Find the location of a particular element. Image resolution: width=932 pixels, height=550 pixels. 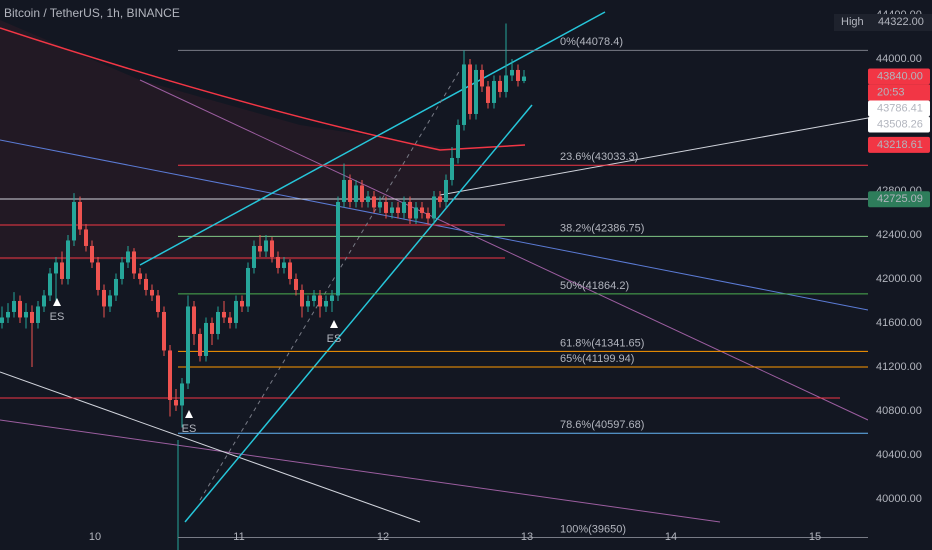

price-tag-label: 43508.26 is located at coordinates (900, 124).